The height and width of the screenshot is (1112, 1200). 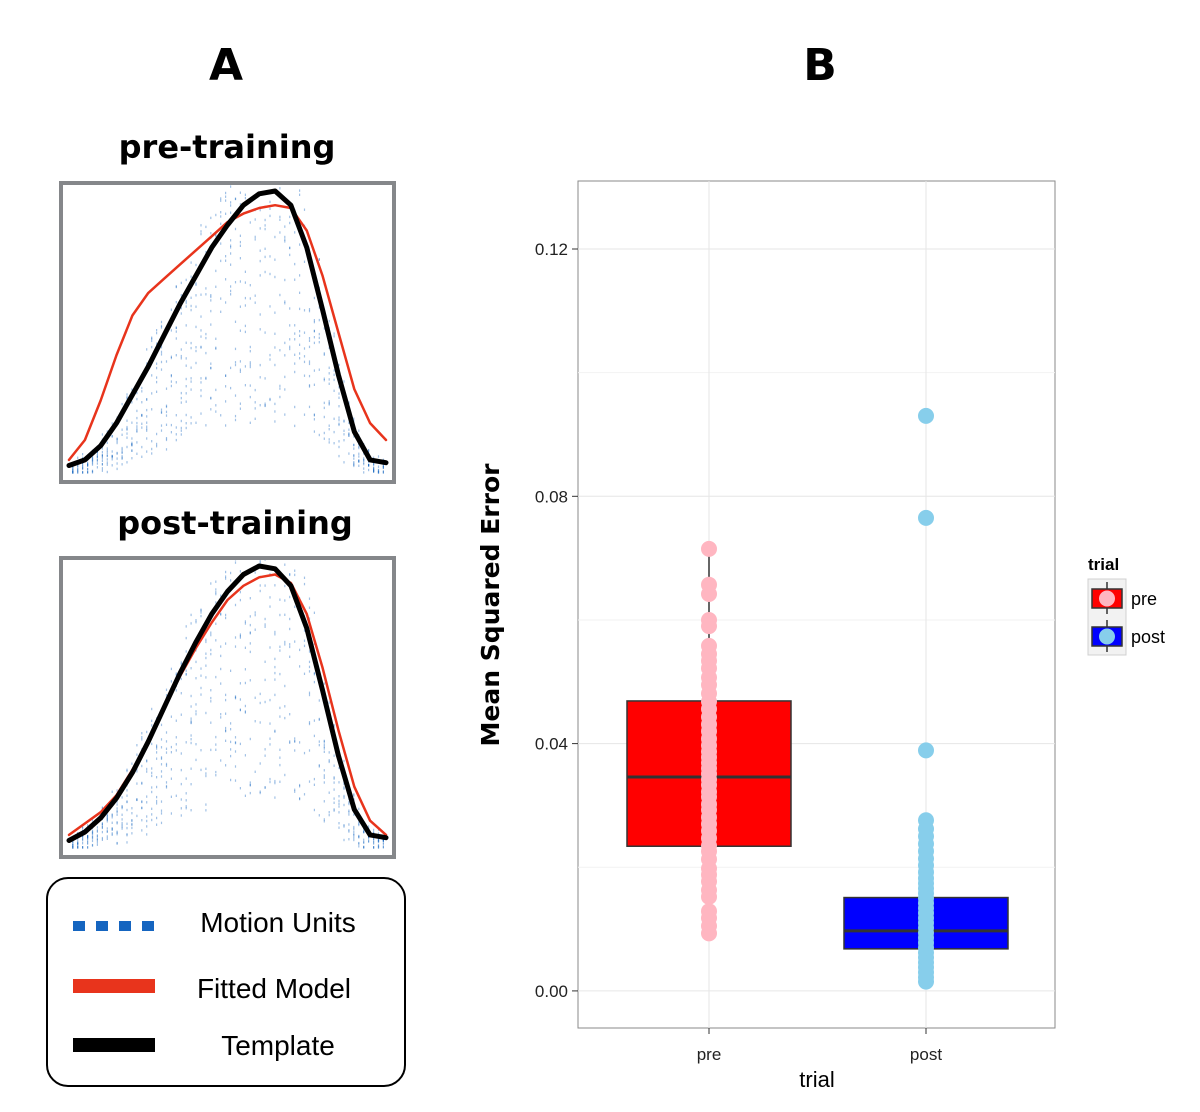 I want to click on legend-label-motion-units: Motion Units, so click(x=278, y=922).